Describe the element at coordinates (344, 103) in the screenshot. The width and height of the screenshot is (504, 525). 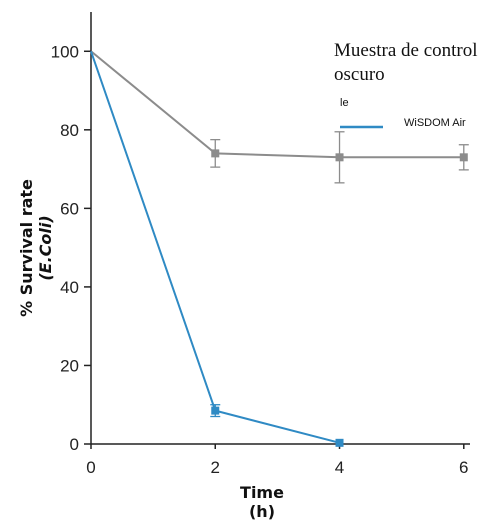
I see `legend-note: le` at that location.